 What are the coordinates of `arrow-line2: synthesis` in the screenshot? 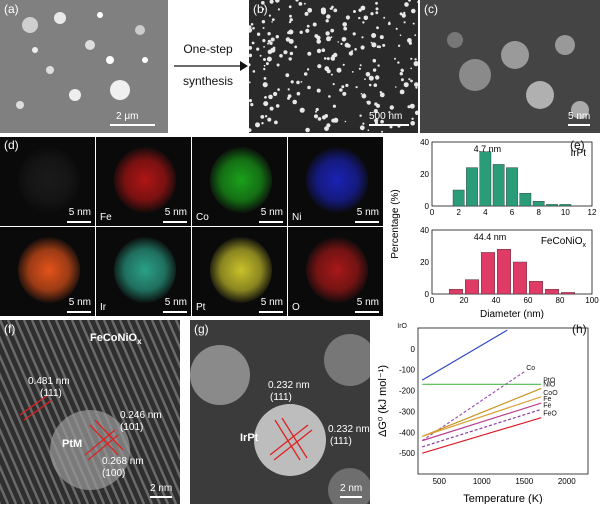 It's located at (208, 81).